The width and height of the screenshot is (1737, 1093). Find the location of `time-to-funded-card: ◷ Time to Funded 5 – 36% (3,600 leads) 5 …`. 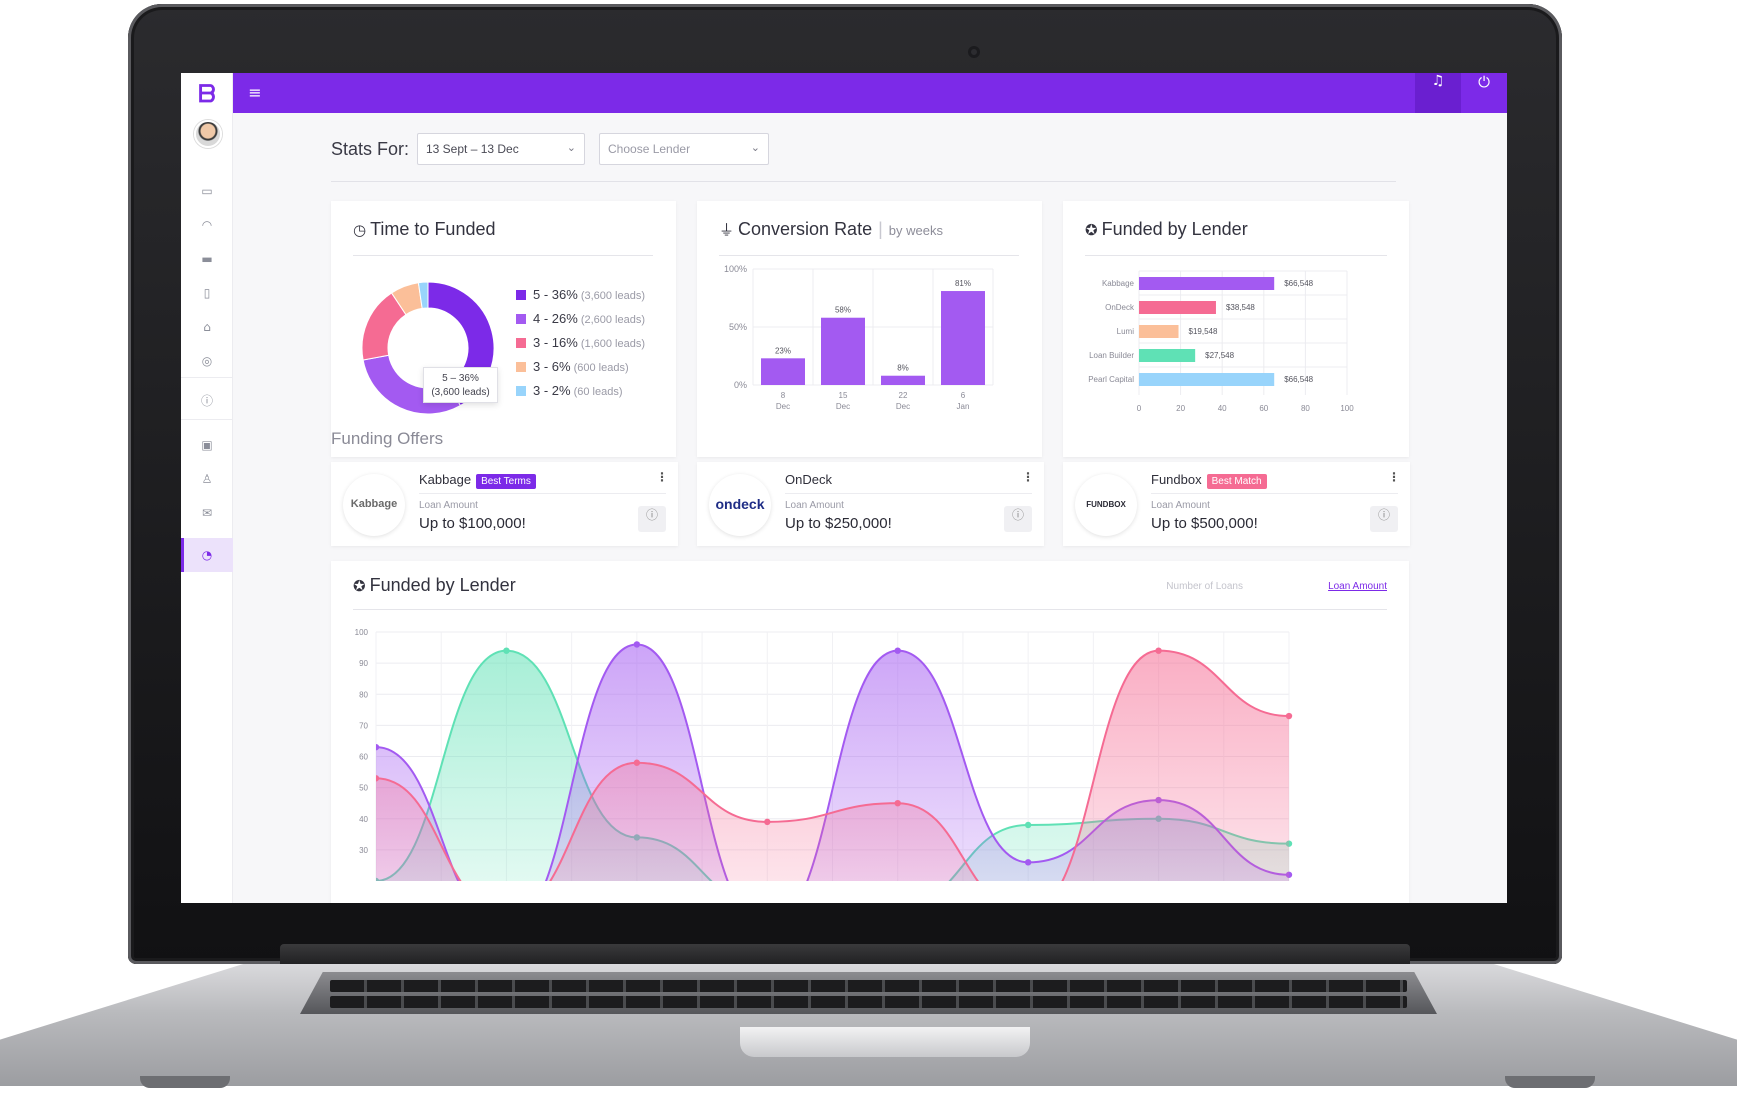

time-to-funded-card: ◷ Time to Funded 5 – 36% (3,600 leads) 5 … is located at coordinates (503, 329).